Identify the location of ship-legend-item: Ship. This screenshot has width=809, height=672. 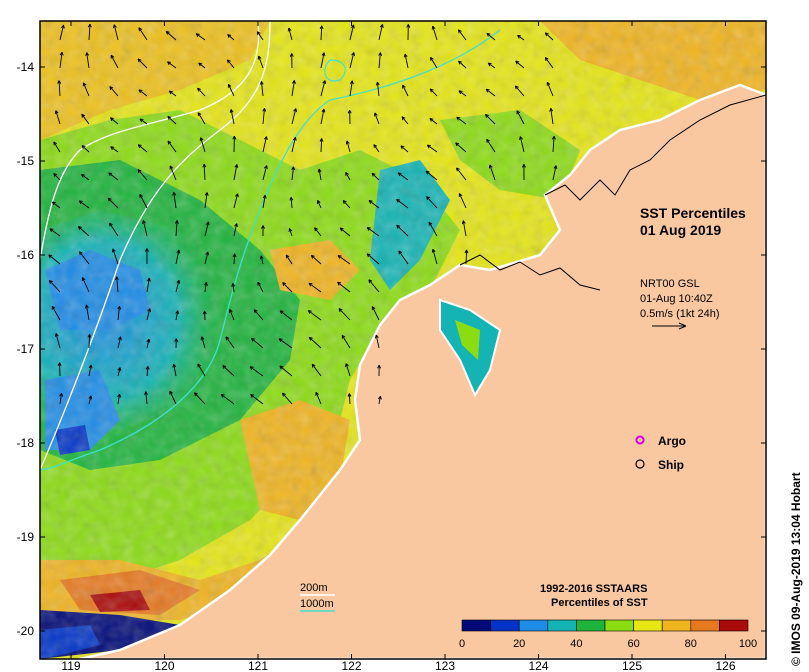
(659, 465).